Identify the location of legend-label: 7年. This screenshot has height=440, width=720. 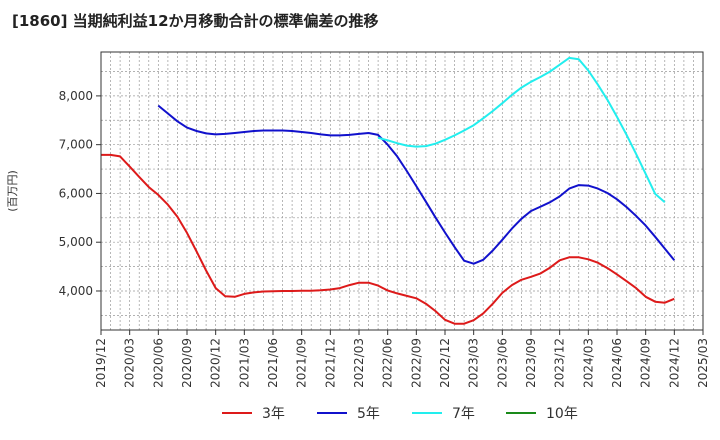
(463, 414).